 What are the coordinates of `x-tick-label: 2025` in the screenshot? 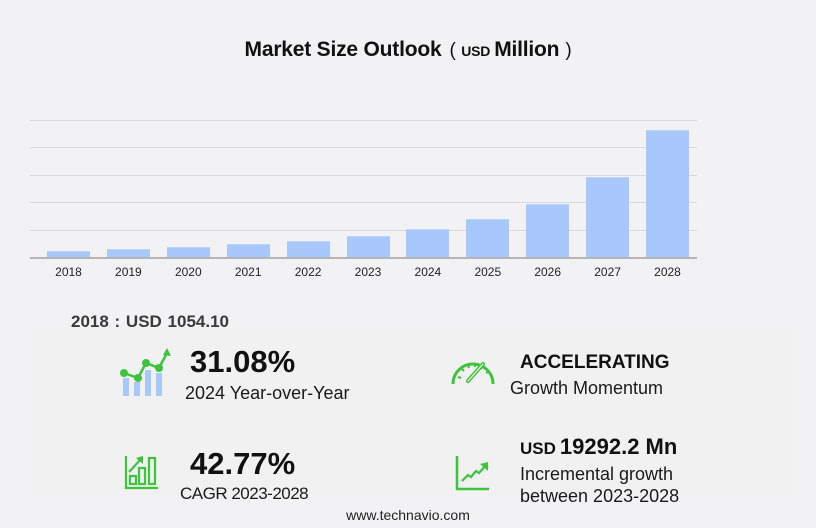 It's located at (488, 272).